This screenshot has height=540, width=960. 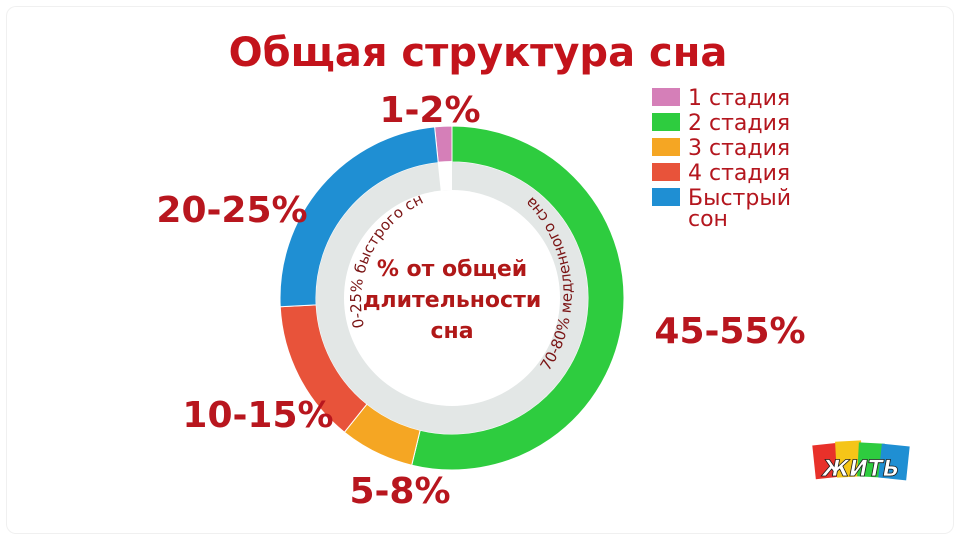 I want to click on chart-title: Общая структура сна, so click(x=478, y=53).